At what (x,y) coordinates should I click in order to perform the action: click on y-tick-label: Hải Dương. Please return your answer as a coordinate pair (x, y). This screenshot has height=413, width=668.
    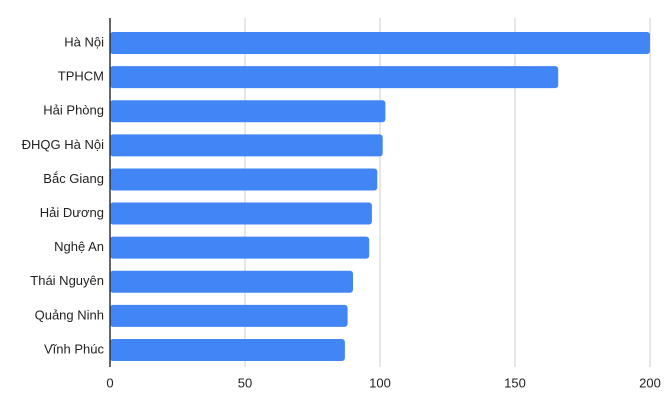
    Looking at the image, I should click on (72, 212).